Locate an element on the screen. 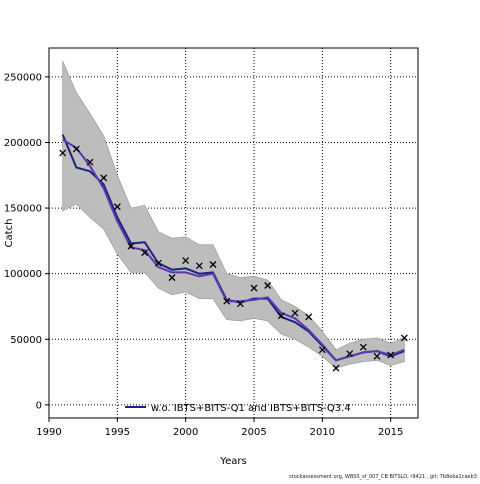 The width and height of the screenshot is (480, 484). y-tick-label-4: 200000 is located at coordinates (23, 143).